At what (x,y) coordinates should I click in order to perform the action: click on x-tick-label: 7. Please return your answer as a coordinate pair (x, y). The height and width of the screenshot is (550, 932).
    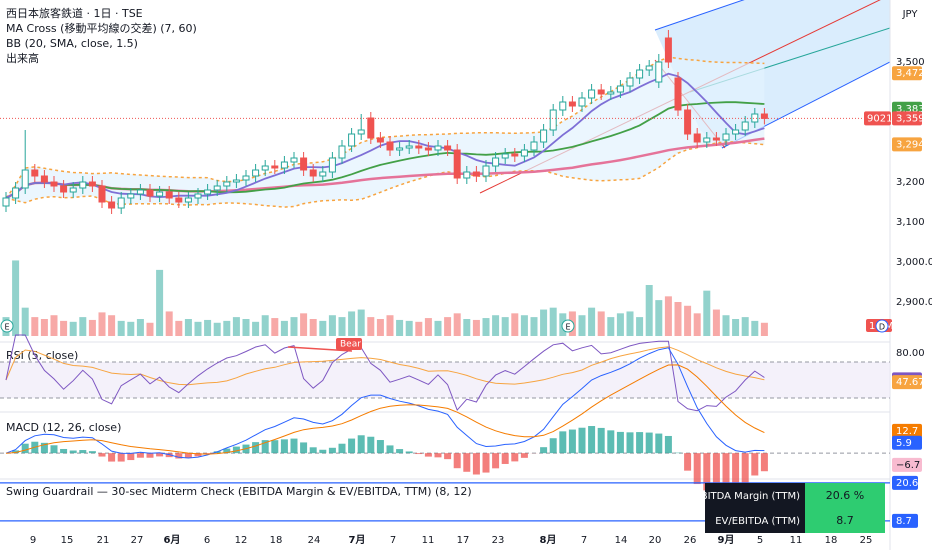
    Looking at the image, I should click on (584, 540).